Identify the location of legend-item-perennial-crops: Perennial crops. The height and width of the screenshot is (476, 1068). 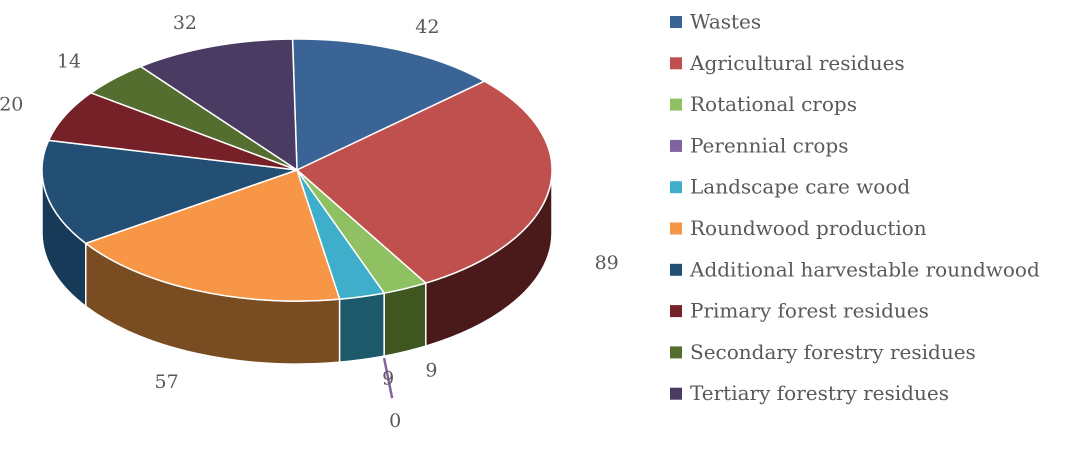
(759, 145).